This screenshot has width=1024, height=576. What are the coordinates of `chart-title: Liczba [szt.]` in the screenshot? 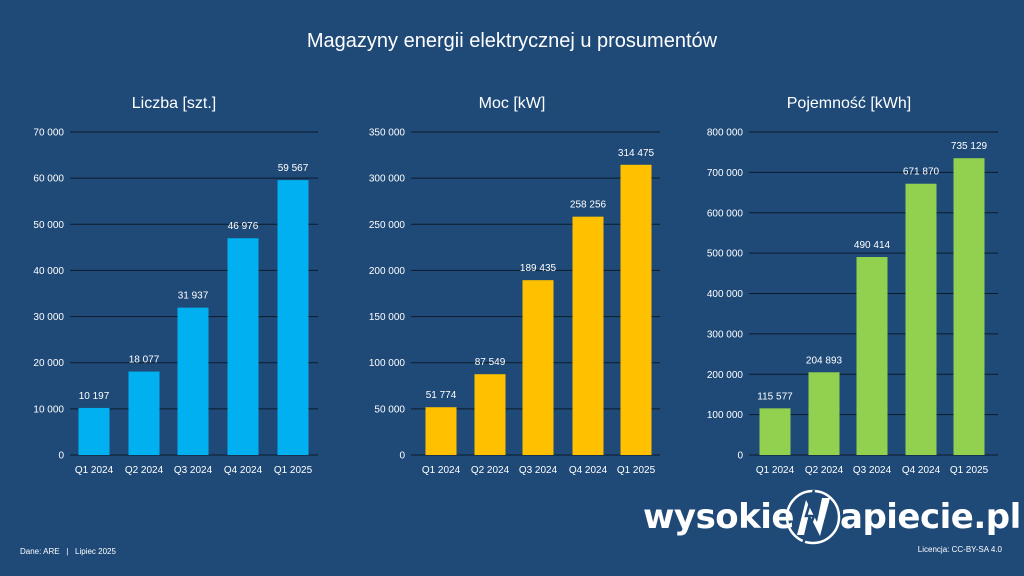 It's located at (174, 103).